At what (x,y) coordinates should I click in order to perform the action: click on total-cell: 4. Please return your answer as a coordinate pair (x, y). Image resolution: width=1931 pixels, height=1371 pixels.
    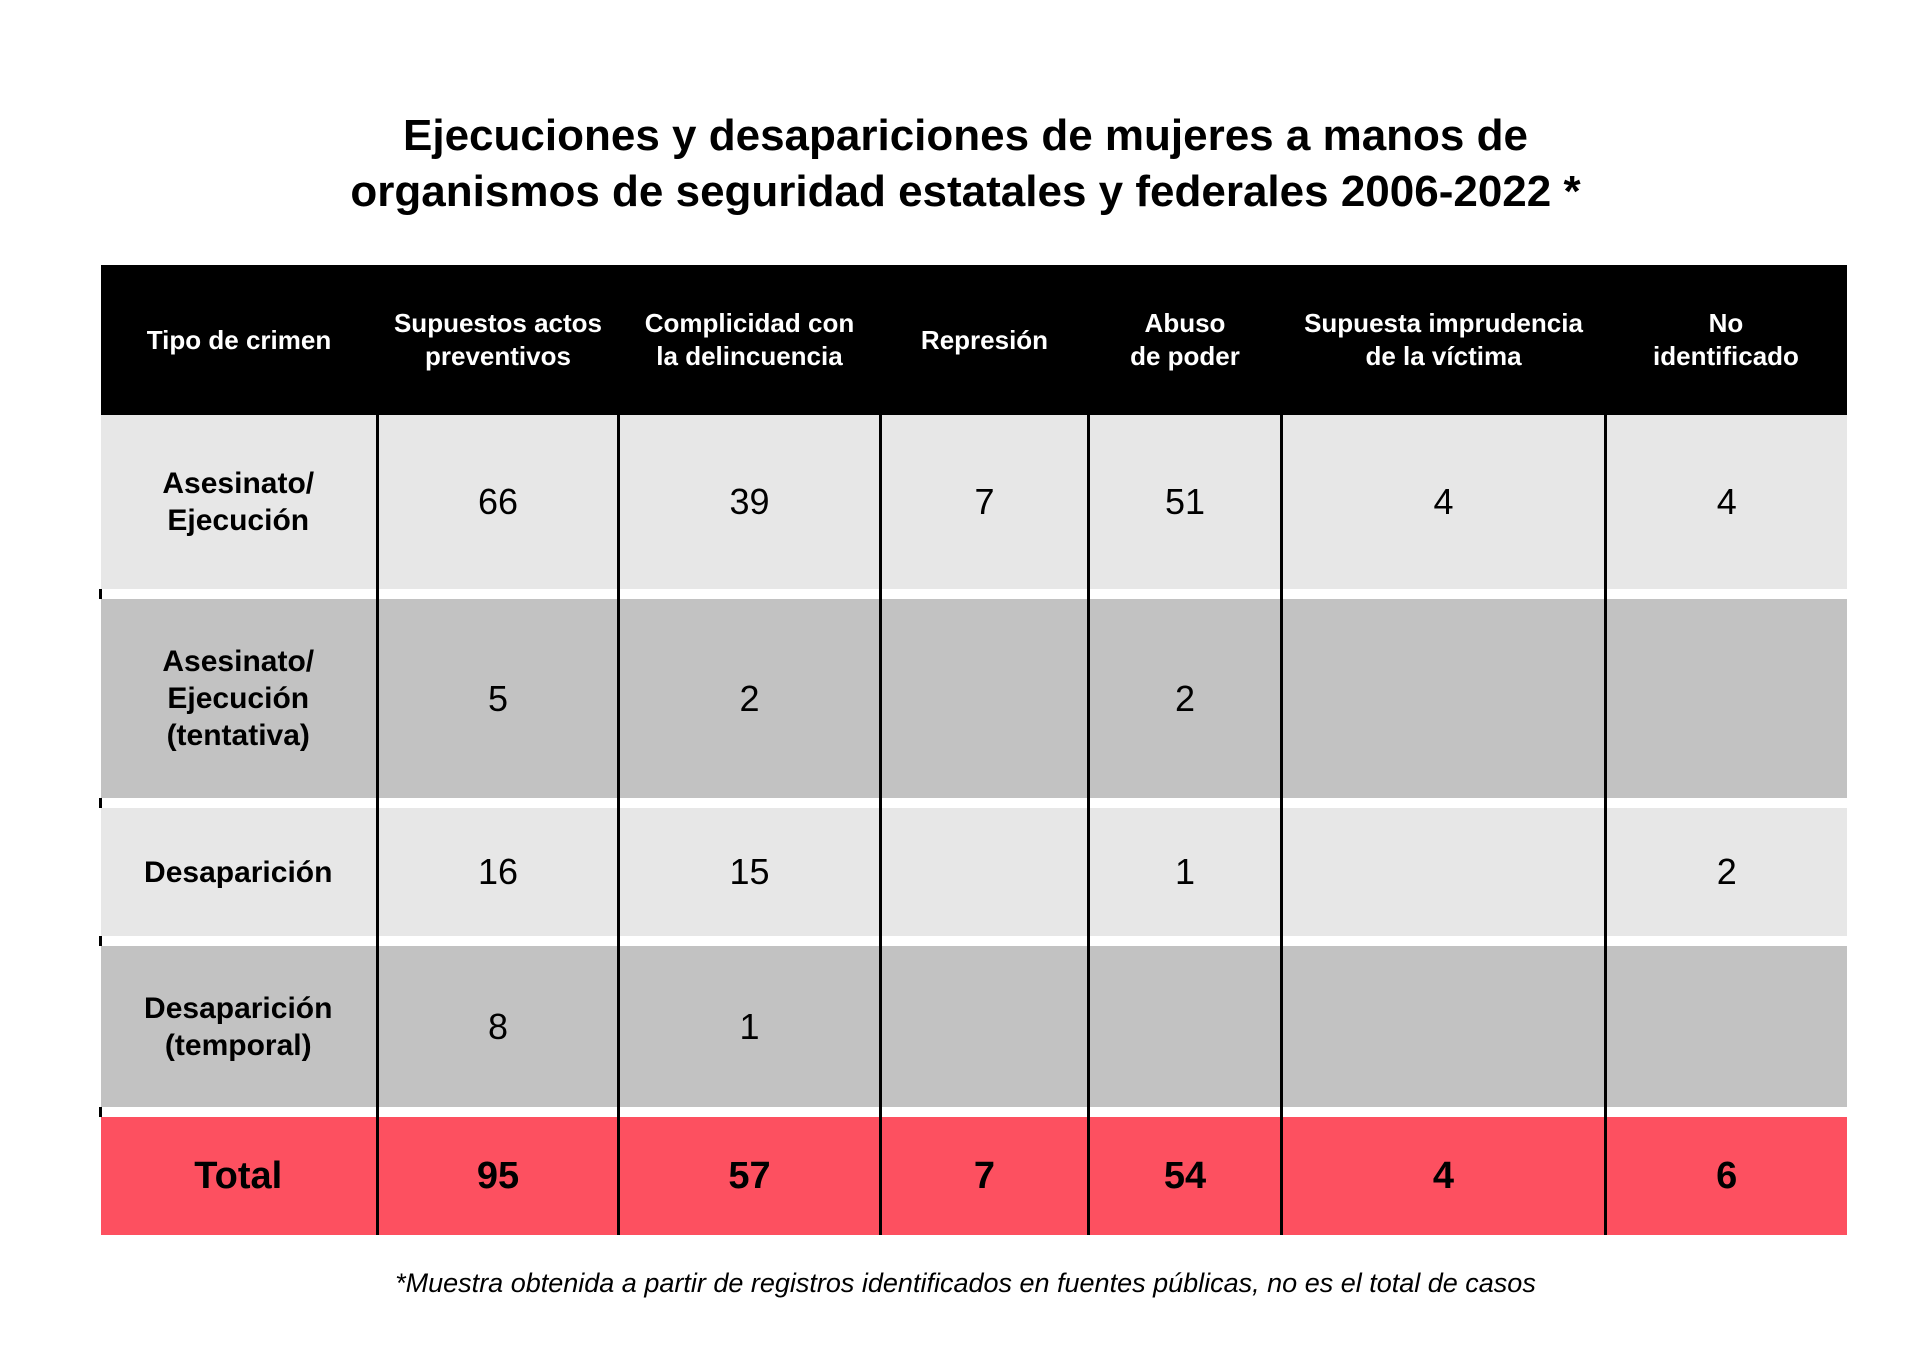
    Looking at the image, I should click on (1443, 1176).